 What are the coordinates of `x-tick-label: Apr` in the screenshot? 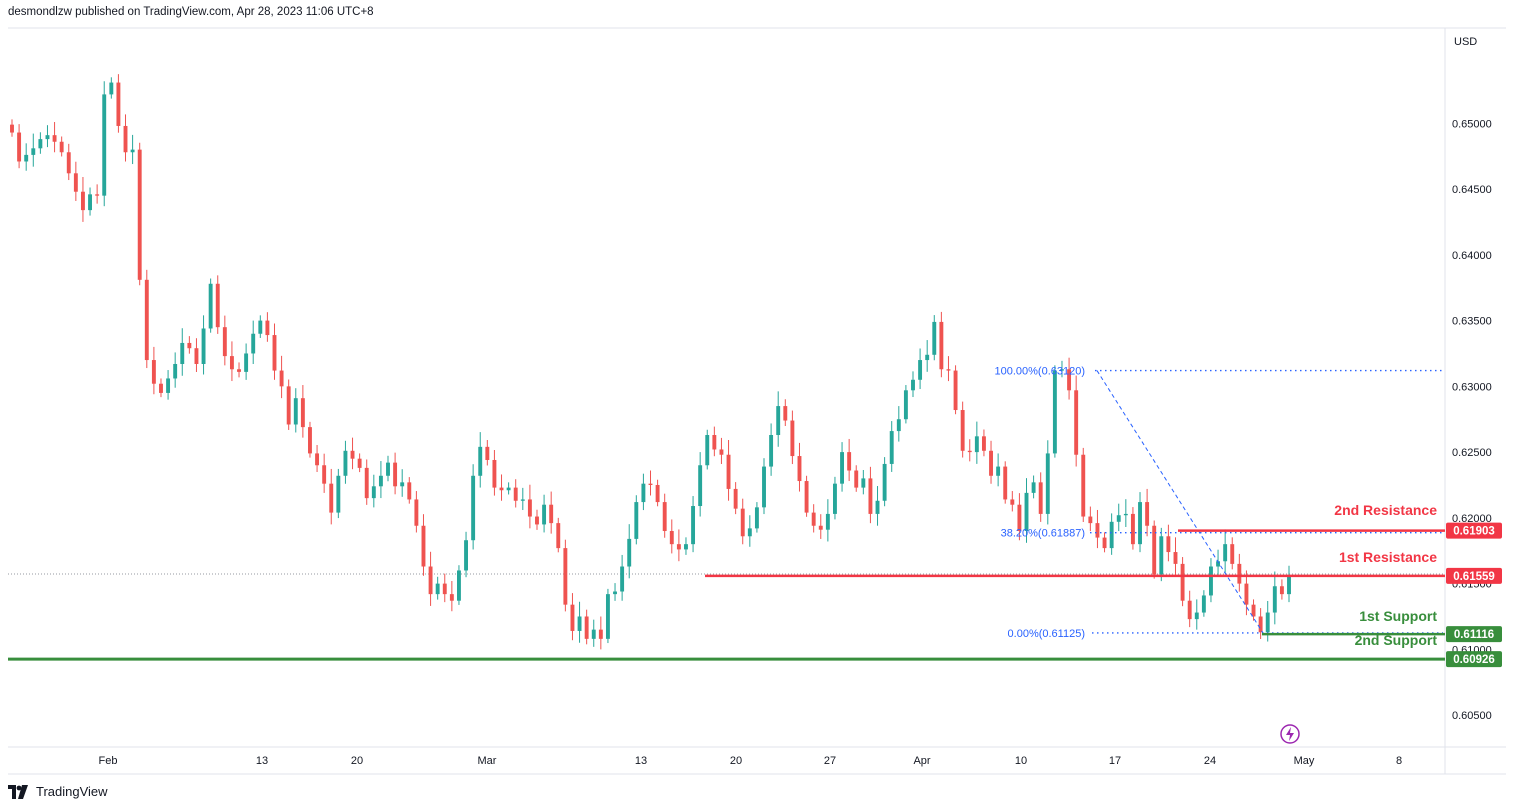 It's located at (921, 761).